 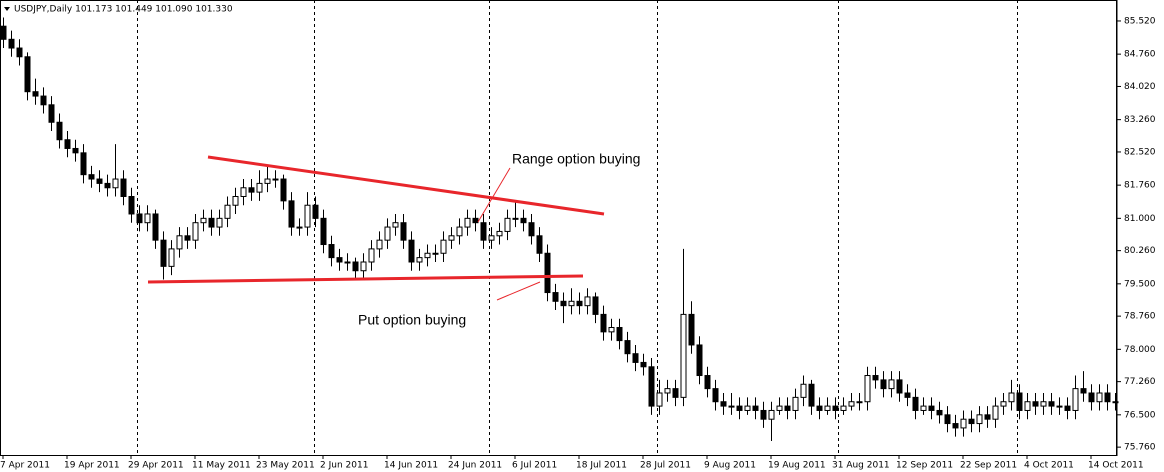 I want to click on y-tick-label: 84.020, so click(x=1140, y=87).